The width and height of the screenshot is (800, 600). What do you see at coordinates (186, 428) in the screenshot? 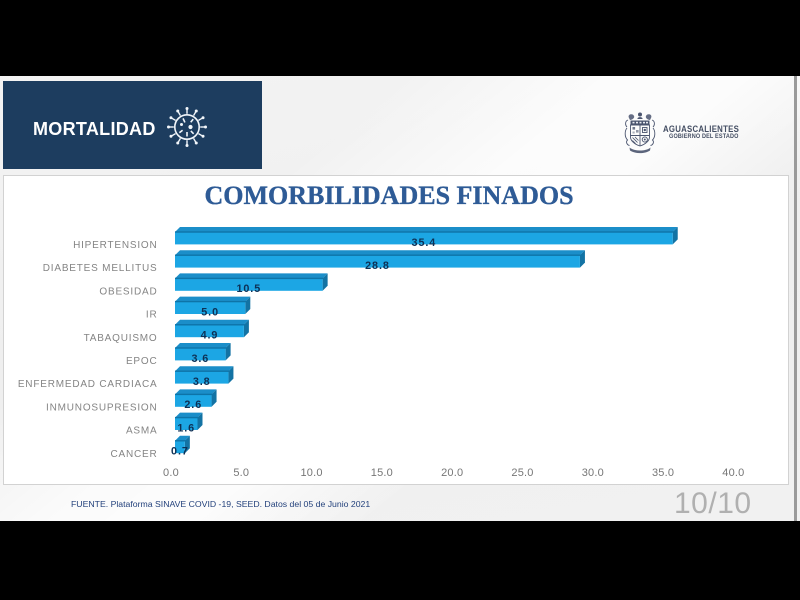
I see `svg-text: 1.6` at bounding box center [186, 428].